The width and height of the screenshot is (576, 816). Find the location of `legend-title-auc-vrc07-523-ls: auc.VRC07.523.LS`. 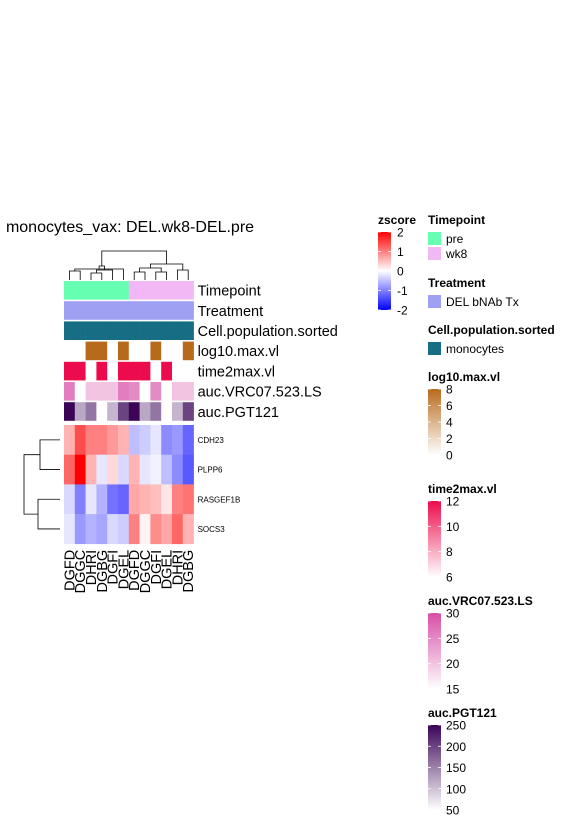

legend-title-auc-vrc07-523-ls: auc.VRC07.523.LS is located at coordinates (480, 601).